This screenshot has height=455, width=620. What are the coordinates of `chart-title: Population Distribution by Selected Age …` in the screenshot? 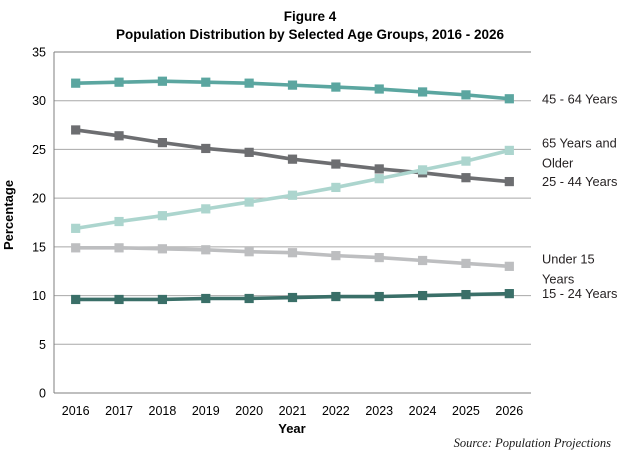 It's located at (310, 34).